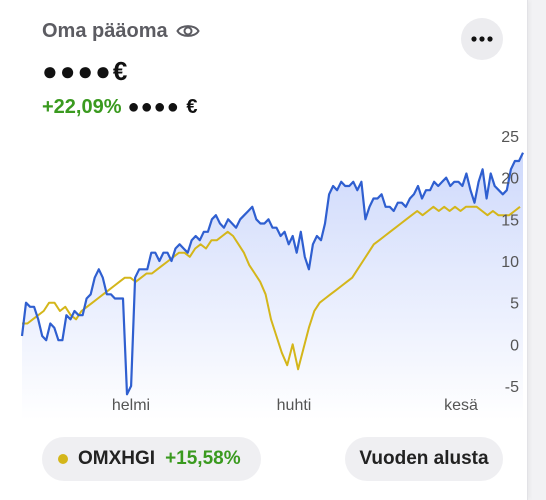 The height and width of the screenshot is (500, 546). Describe the element at coordinates (86, 71) in the screenshot. I see `masked-balance: ●●●●€` at that location.